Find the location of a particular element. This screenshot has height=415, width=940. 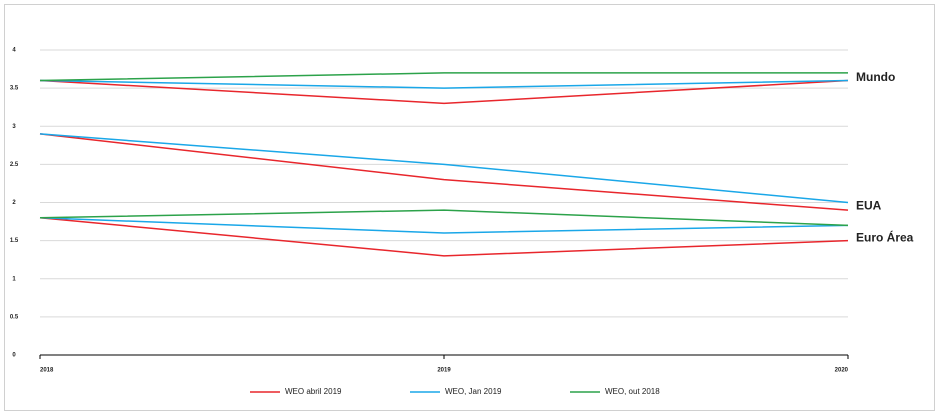

line-label: EUA is located at coordinates (869, 205).